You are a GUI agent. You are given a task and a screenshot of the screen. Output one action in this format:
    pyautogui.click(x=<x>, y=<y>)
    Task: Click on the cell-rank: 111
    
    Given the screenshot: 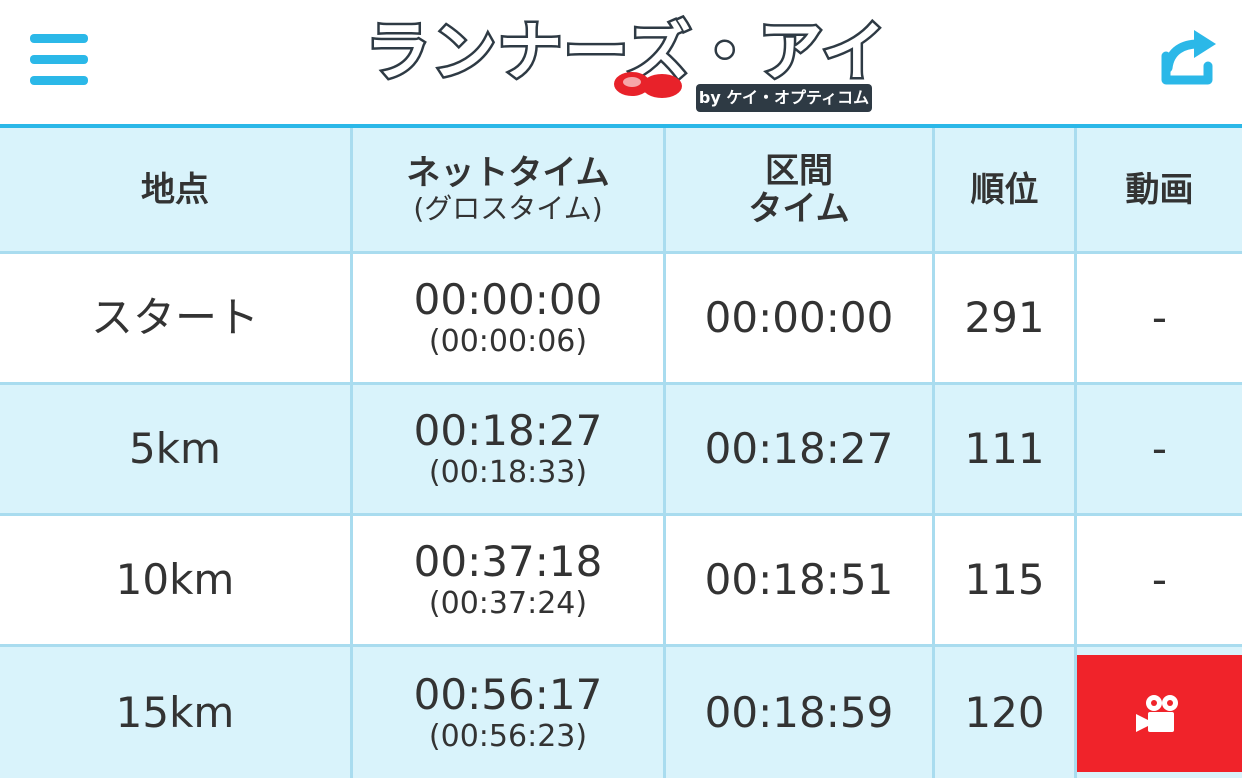 What is the action you would take?
    pyautogui.click(x=1006, y=449)
    